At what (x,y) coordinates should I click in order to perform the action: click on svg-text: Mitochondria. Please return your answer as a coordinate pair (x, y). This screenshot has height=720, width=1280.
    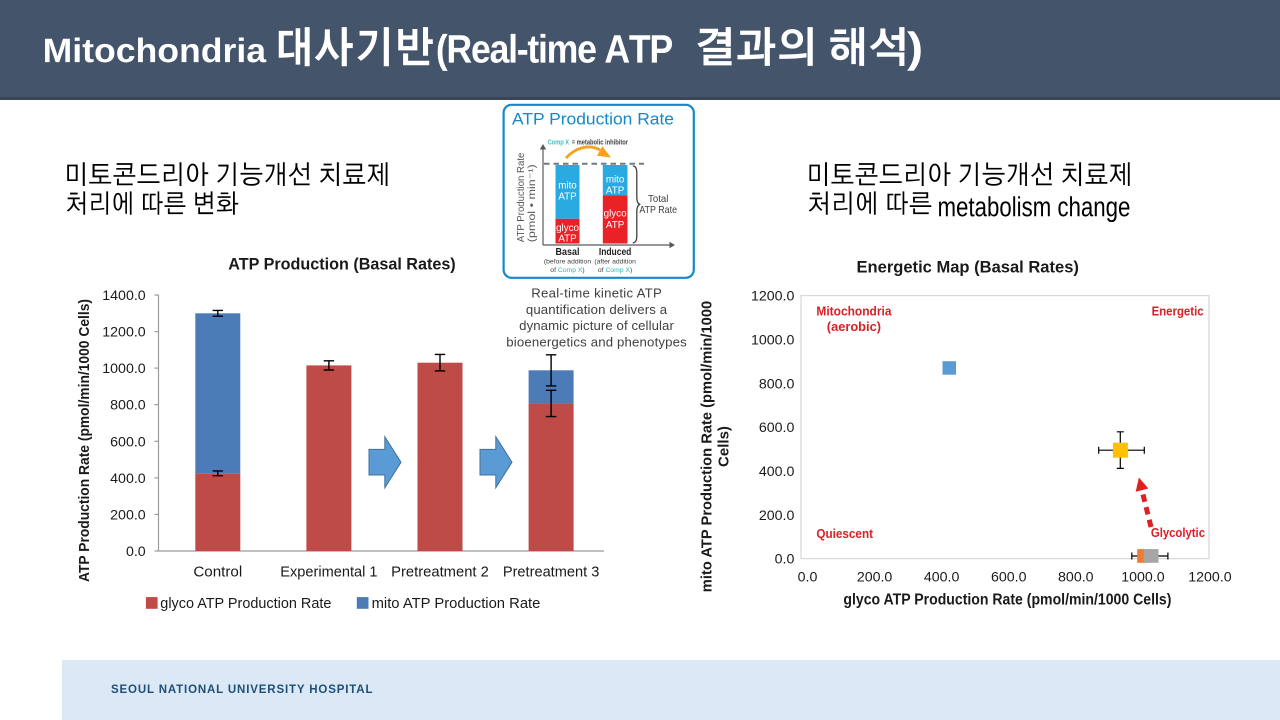
    Looking at the image, I should click on (854, 310).